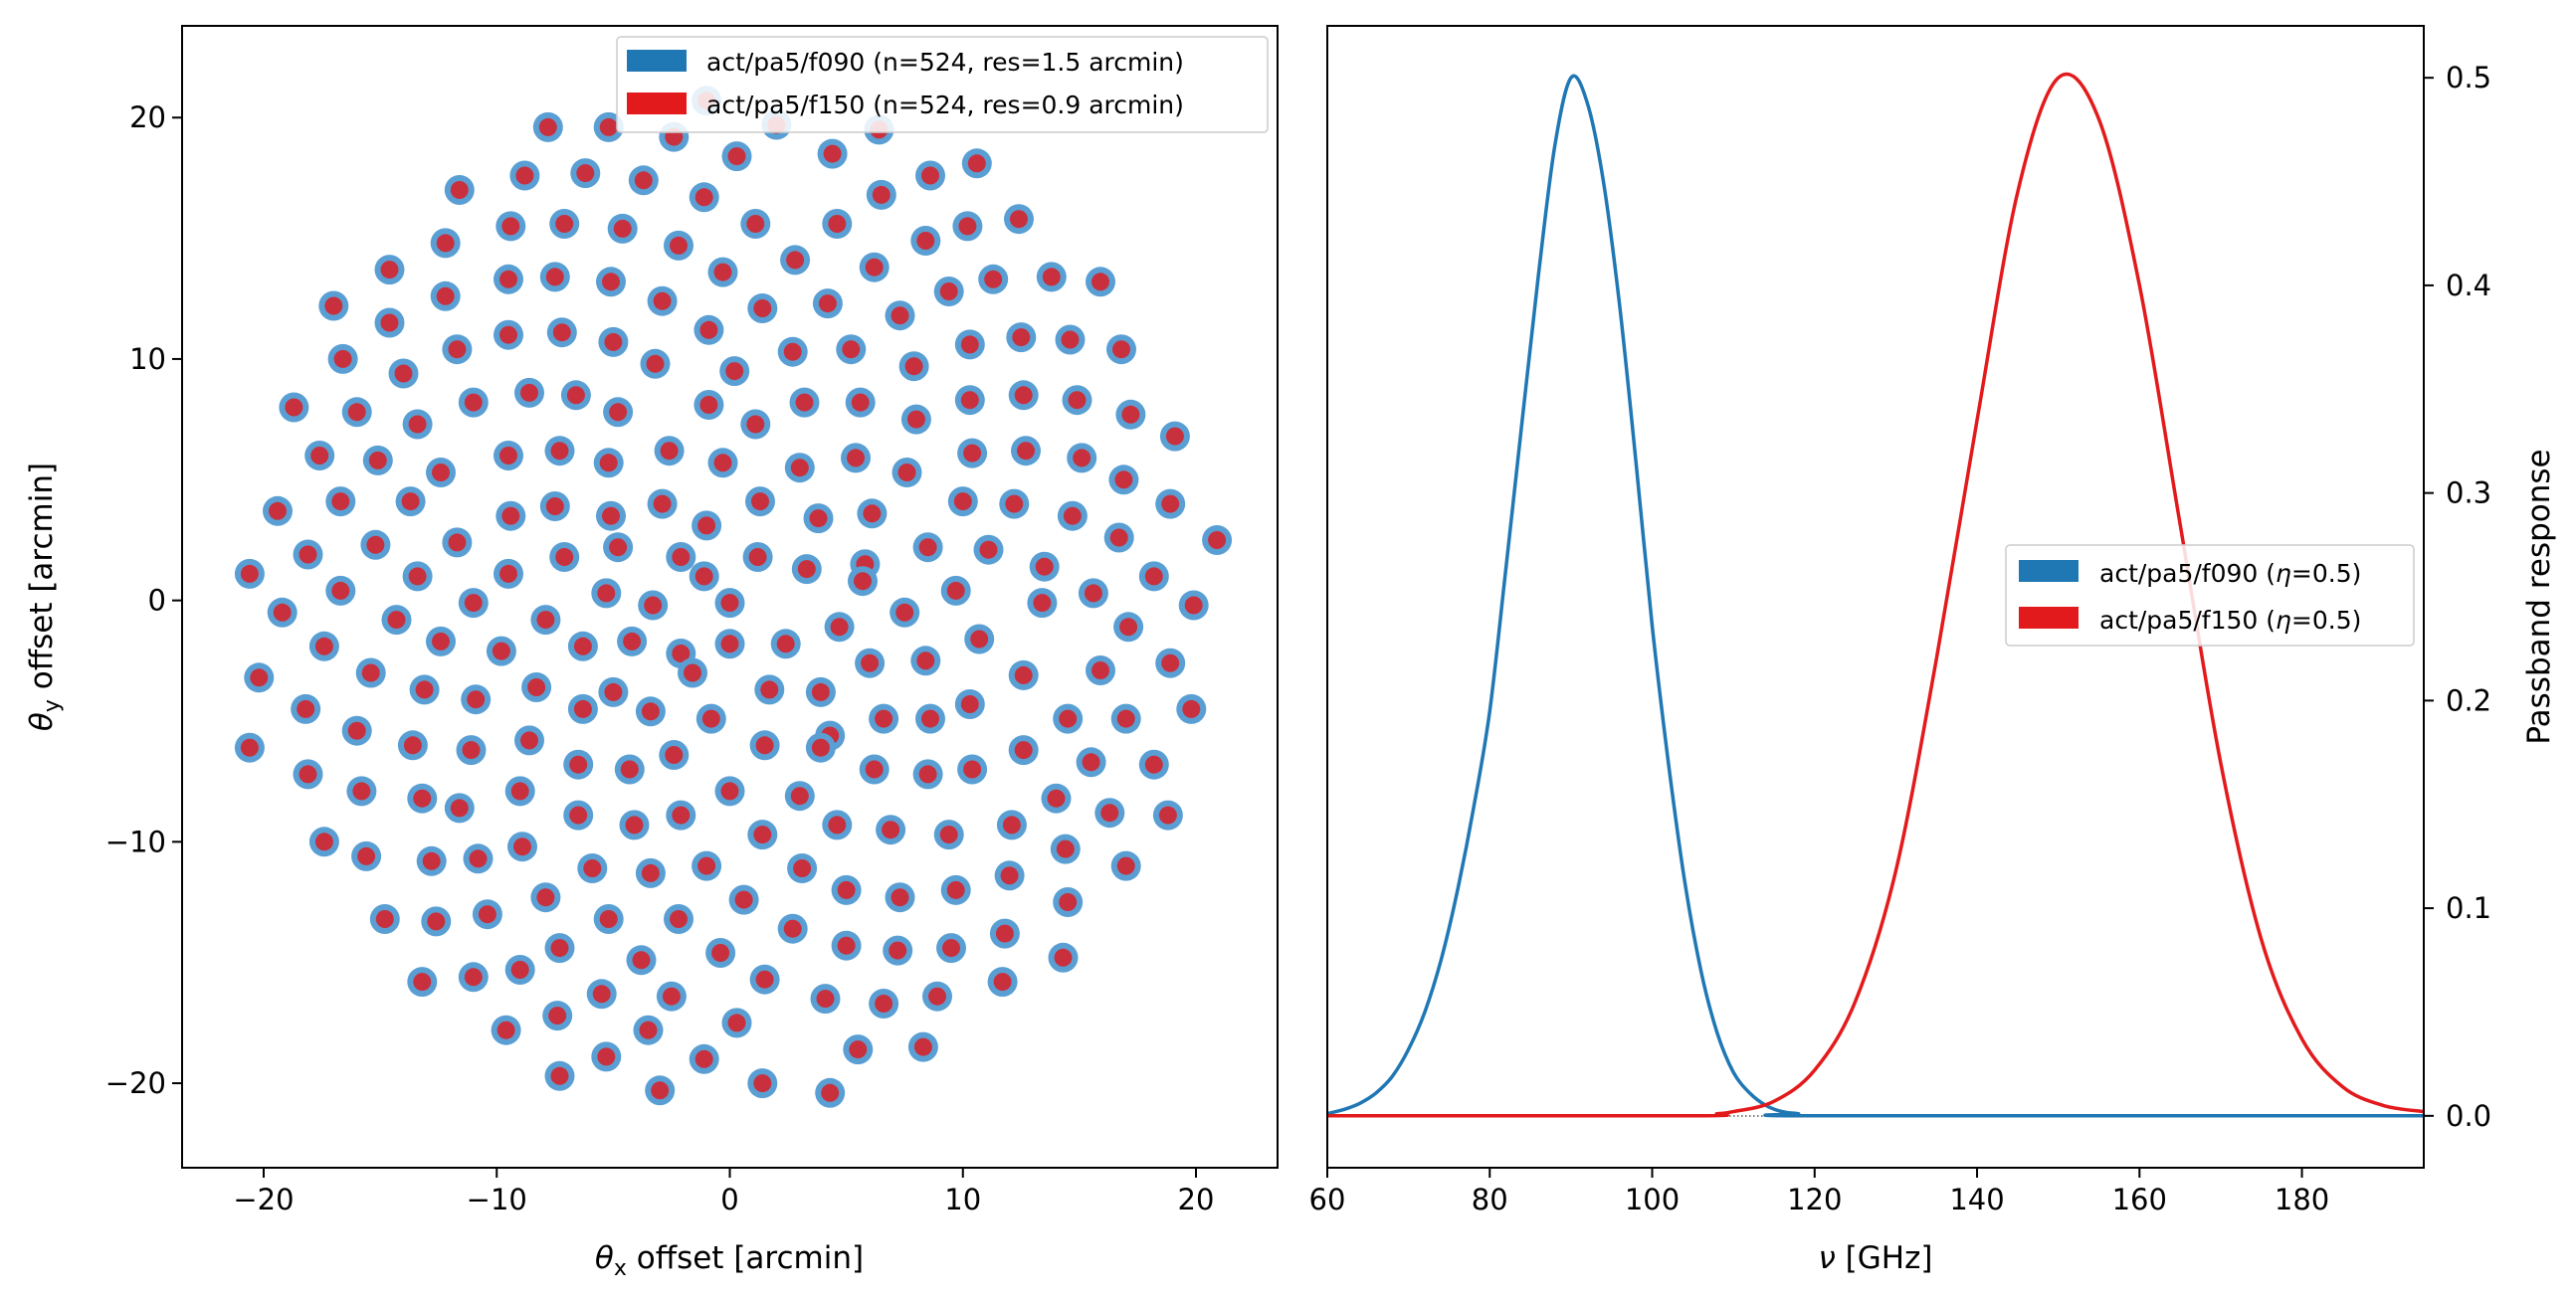 The height and width of the screenshot is (1302, 2576). What do you see at coordinates (1814, 1199) in the screenshot?
I see `x-tick-label: 120` at bounding box center [1814, 1199].